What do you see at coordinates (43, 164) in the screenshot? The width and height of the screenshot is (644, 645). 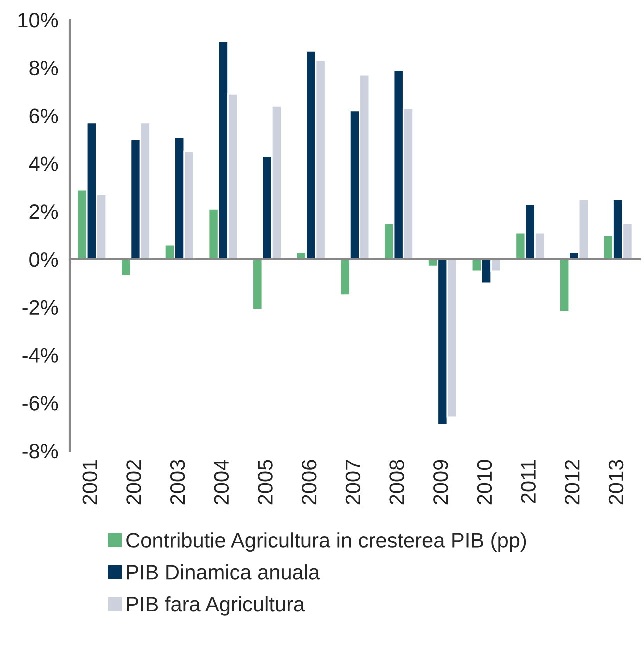 I see `y-tick-label: 4%` at bounding box center [43, 164].